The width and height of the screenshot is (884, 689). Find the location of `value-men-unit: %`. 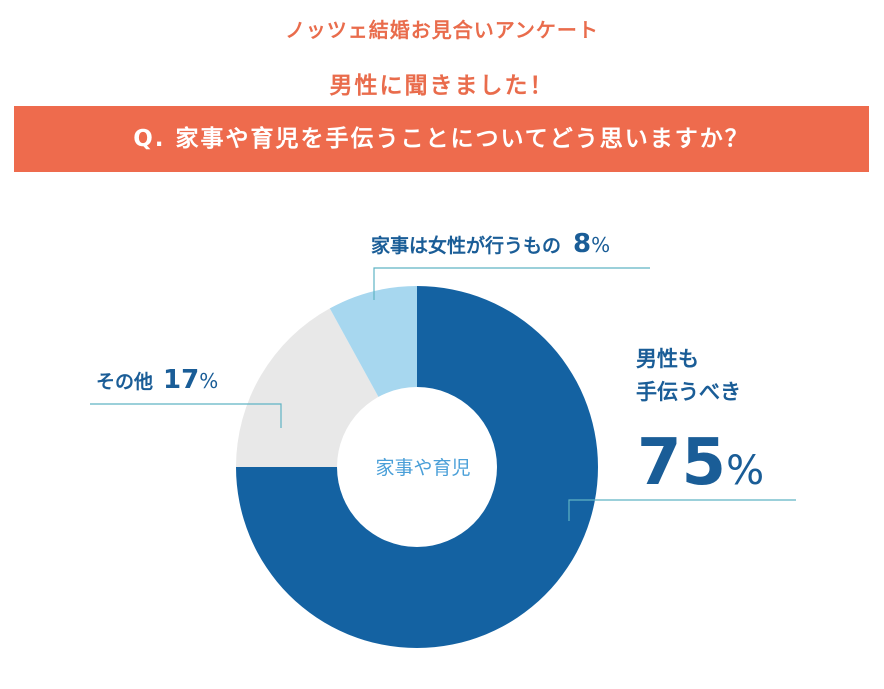

value-men-unit: % is located at coordinates (745, 471).